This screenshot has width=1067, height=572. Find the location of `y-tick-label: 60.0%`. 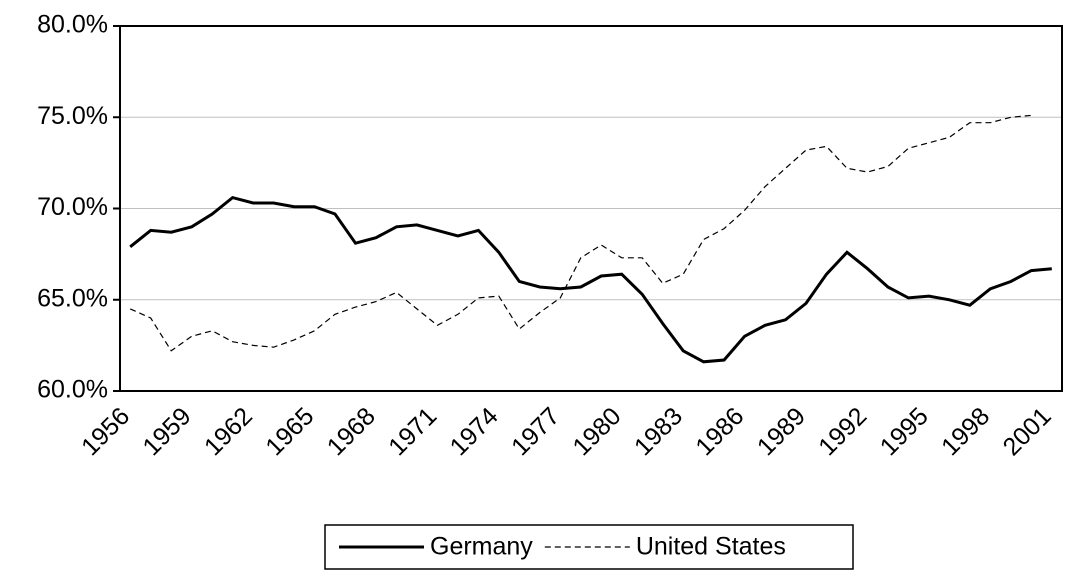

y-tick-label: 60.0% is located at coordinates (72, 390).